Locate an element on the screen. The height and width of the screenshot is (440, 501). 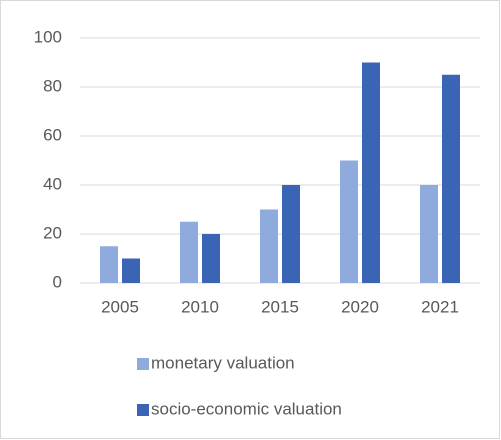
x-tick-label: 2021 is located at coordinates (440, 306).